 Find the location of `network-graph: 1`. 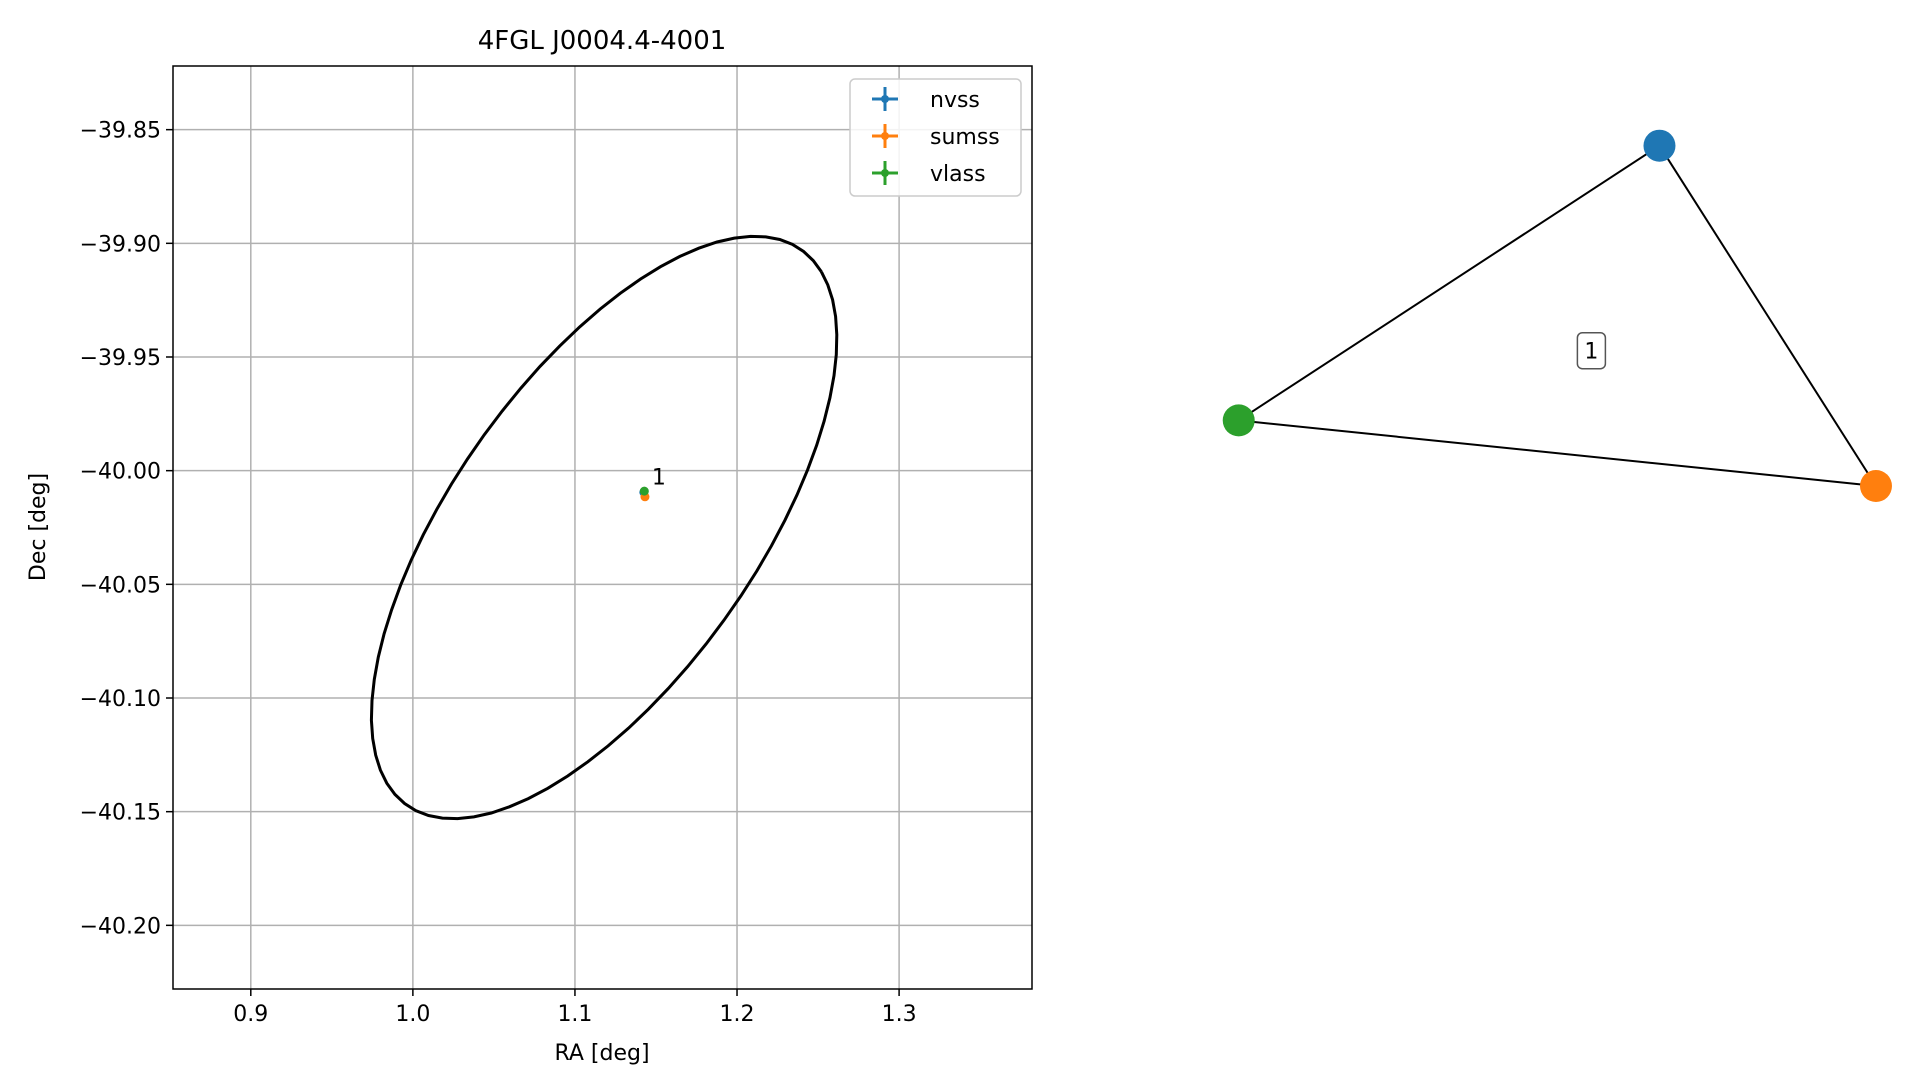

network-graph: 1 is located at coordinates (1557, 315).